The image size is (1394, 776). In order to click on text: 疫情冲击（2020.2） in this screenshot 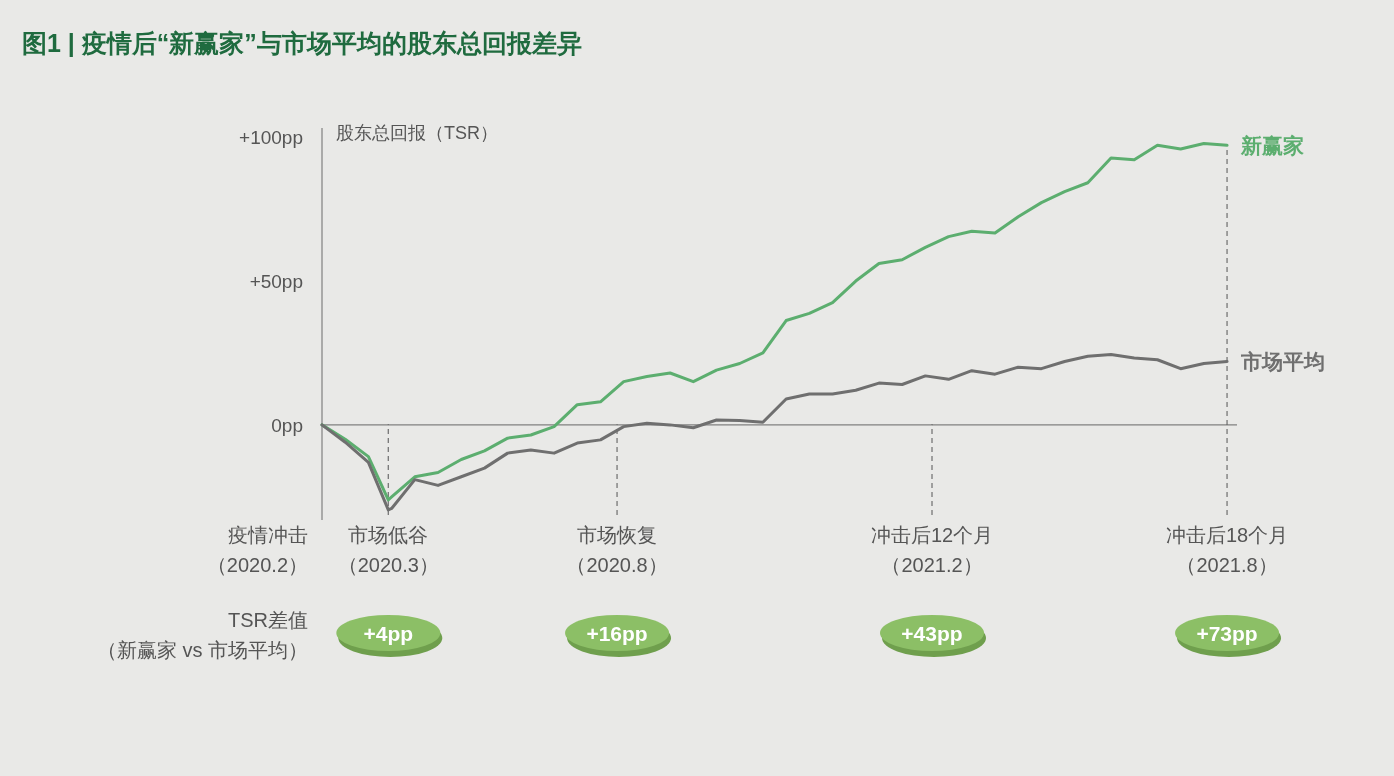, I will do `click(257, 550)`.